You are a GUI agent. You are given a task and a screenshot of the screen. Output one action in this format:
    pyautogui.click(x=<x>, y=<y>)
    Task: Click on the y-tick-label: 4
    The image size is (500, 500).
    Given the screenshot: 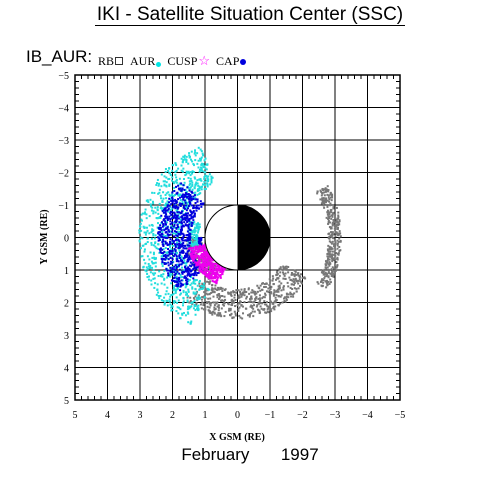 What is the action you would take?
    pyautogui.click(x=66, y=369)
    